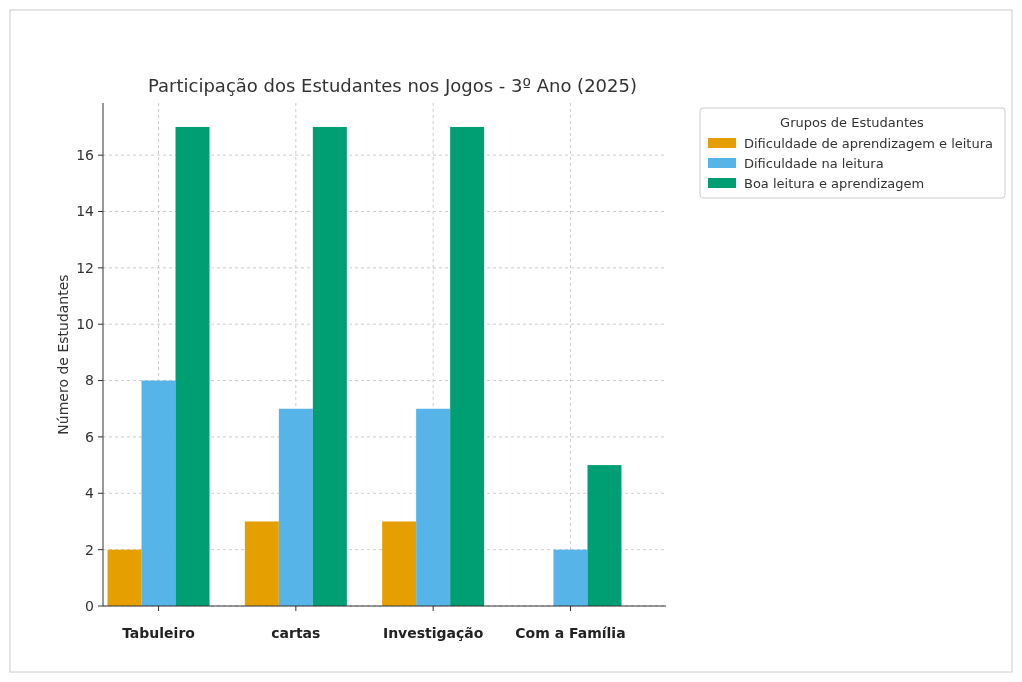  I want to click on x-tick-label: Investigação, so click(433, 633).